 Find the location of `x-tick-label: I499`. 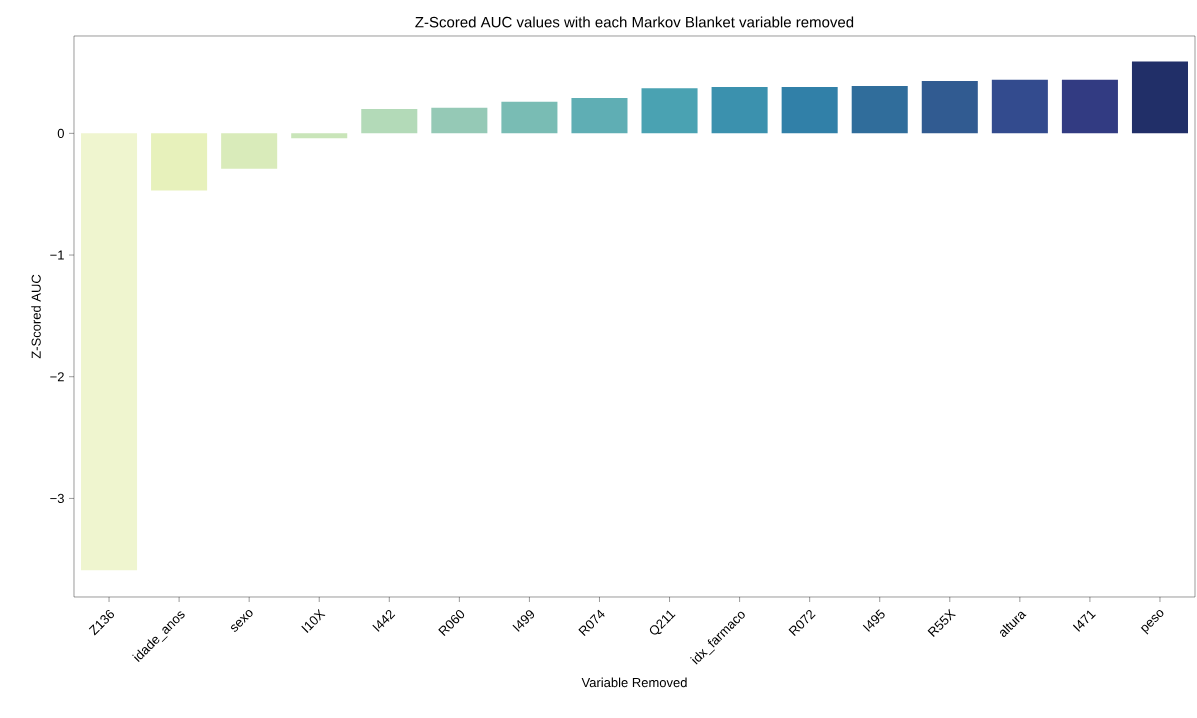

x-tick-label: I499 is located at coordinates (523, 621).